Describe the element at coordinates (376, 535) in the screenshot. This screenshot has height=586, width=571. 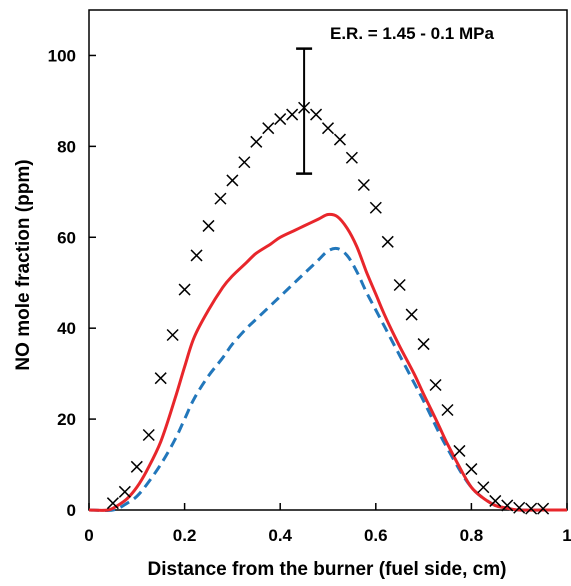
I see `x-tick-label: 0.6` at that location.